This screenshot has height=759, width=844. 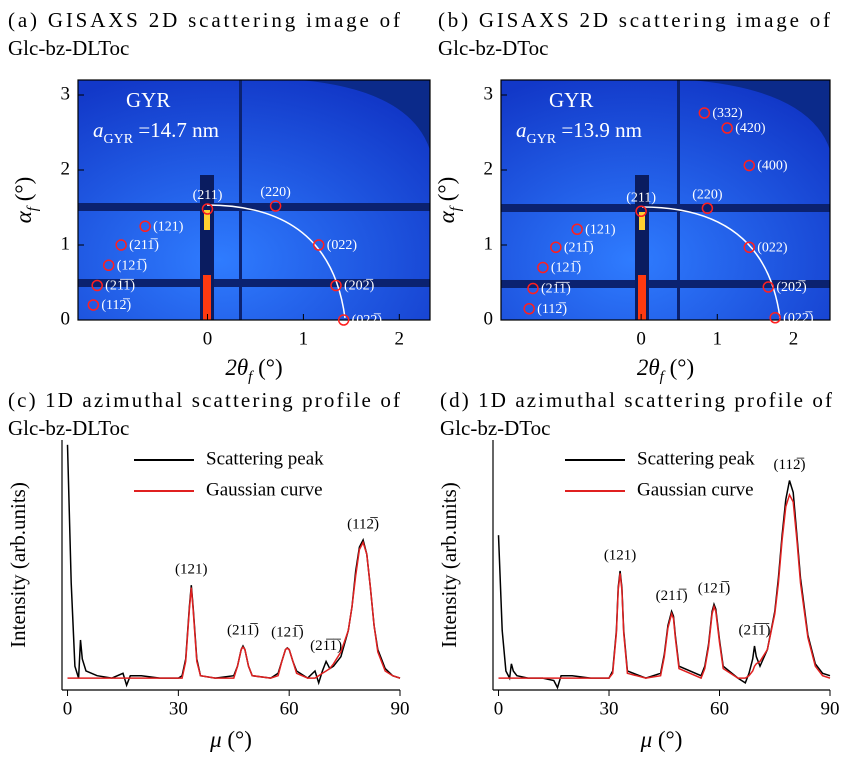 What do you see at coordinates (636, 400) in the screenshot?
I see `panel-title: (d) 1D azimuthal scattering profile of` at bounding box center [636, 400].